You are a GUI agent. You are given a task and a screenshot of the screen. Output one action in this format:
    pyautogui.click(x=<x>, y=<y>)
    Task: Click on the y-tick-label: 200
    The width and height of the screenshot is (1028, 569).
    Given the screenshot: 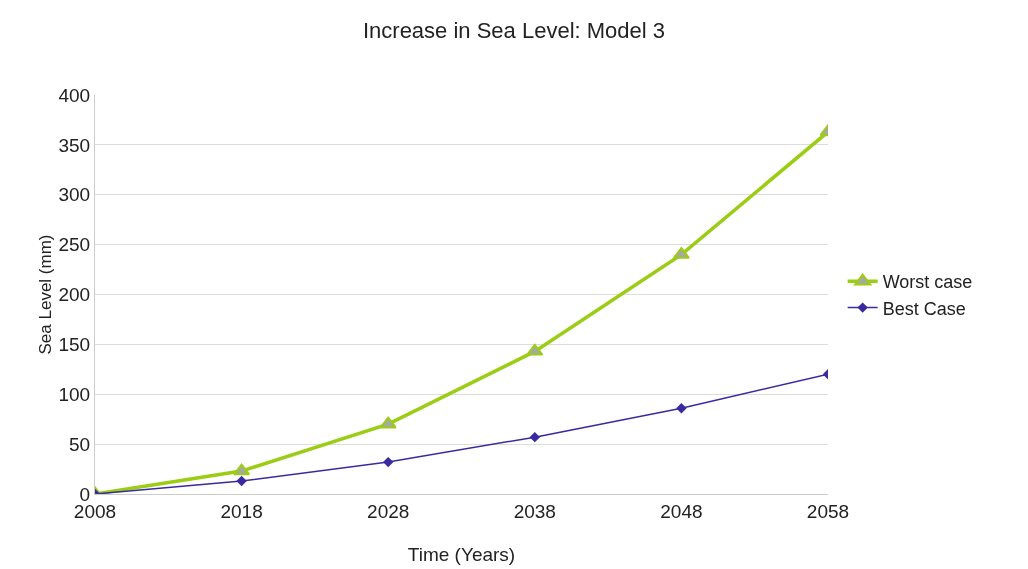 What is the action you would take?
    pyautogui.click(x=74, y=295)
    